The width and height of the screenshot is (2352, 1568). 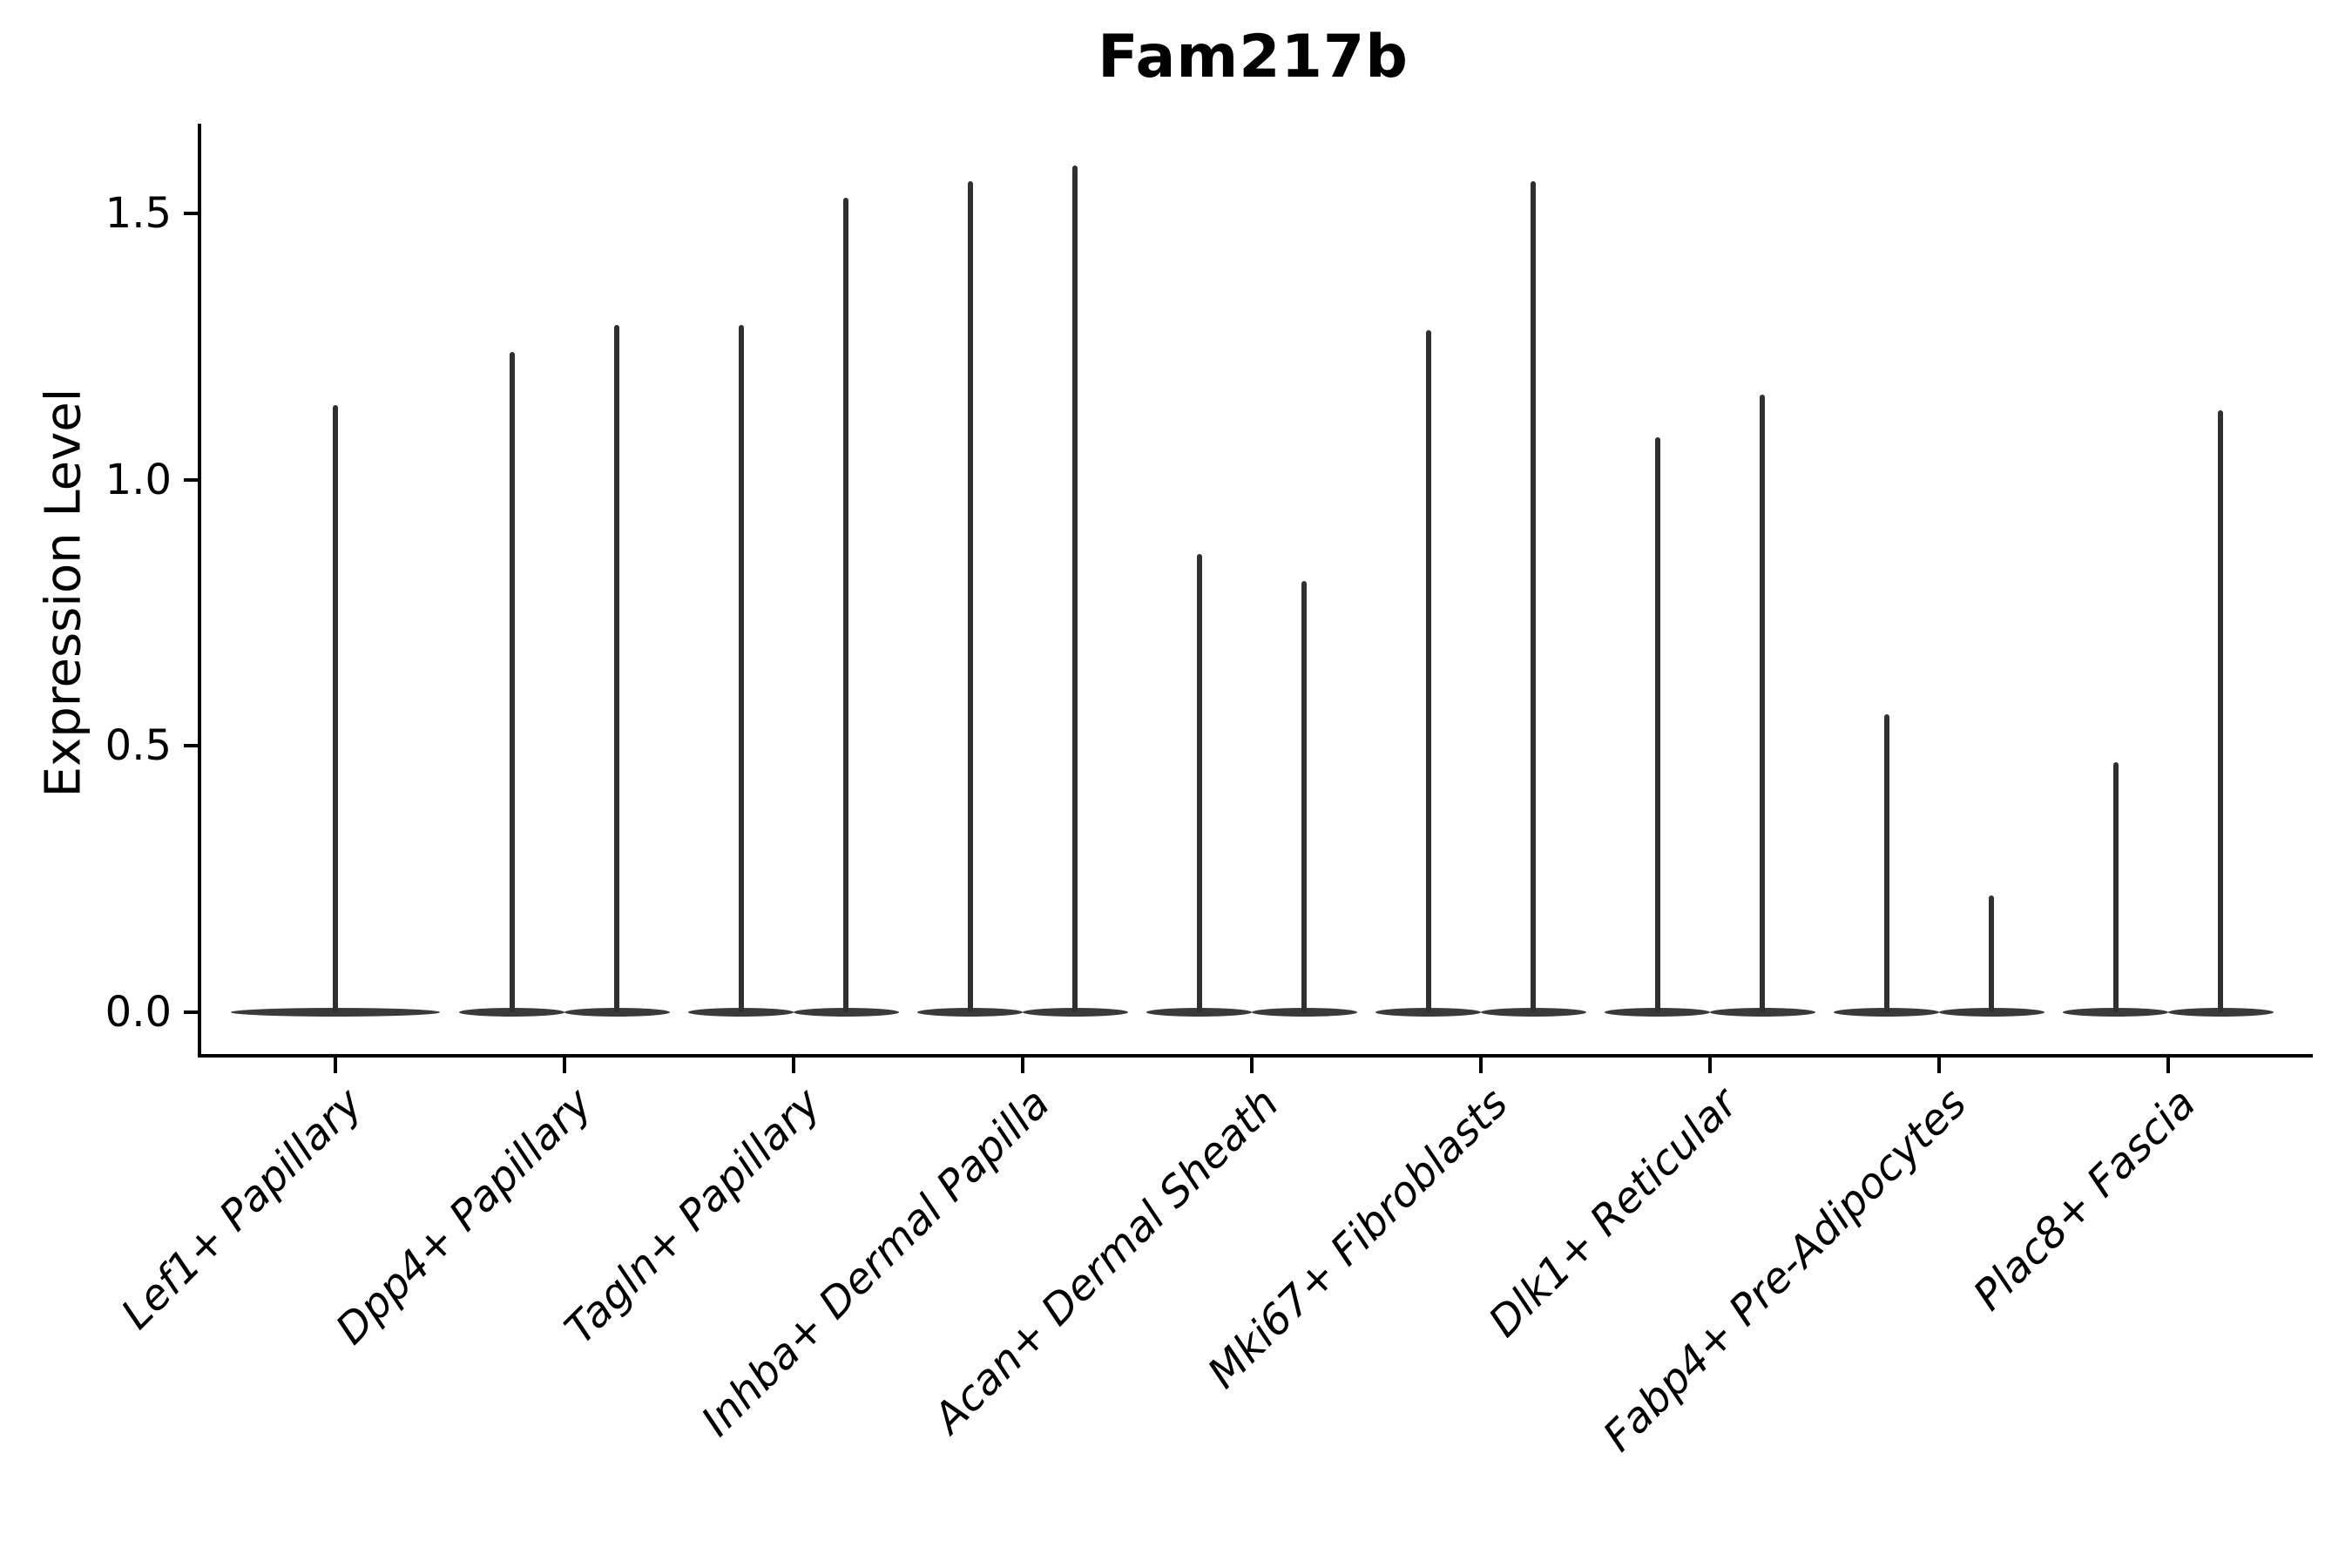 What do you see at coordinates (1253, 57) in the screenshot?
I see `plot-title: Fam217b` at bounding box center [1253, 57].